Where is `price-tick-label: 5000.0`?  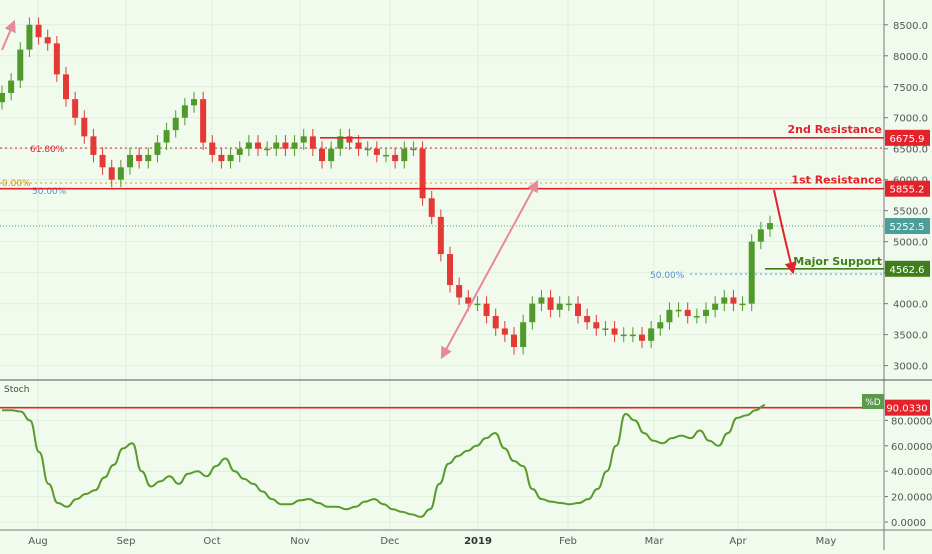
price-tick-label: 5000.0 is located at coordinates (910, 243).